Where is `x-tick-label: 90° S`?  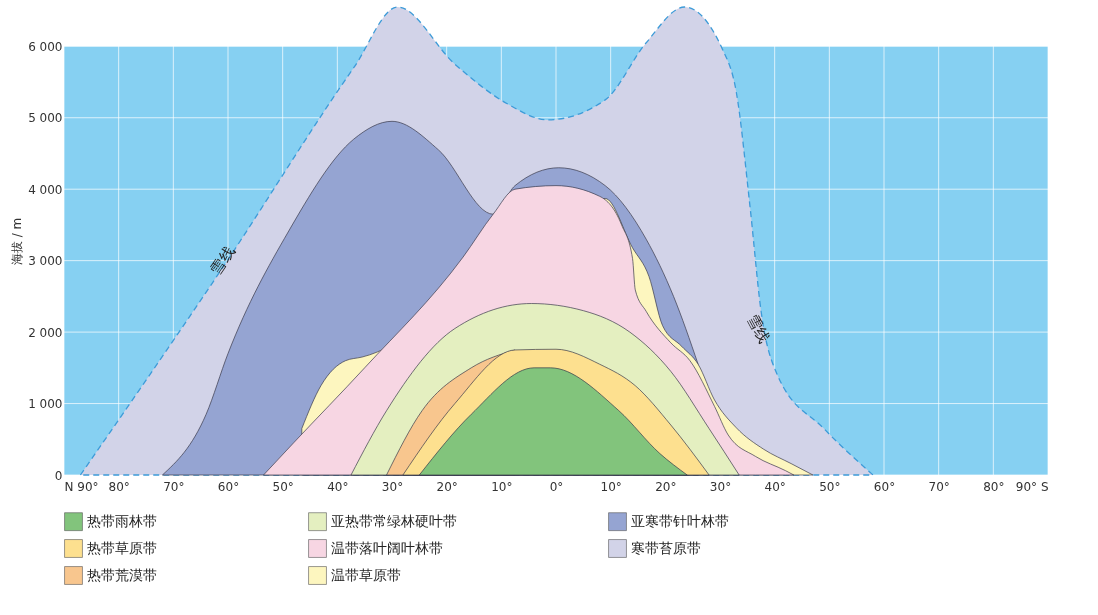
x-tick-label: 90° S is located at coordinates (1032, 486).